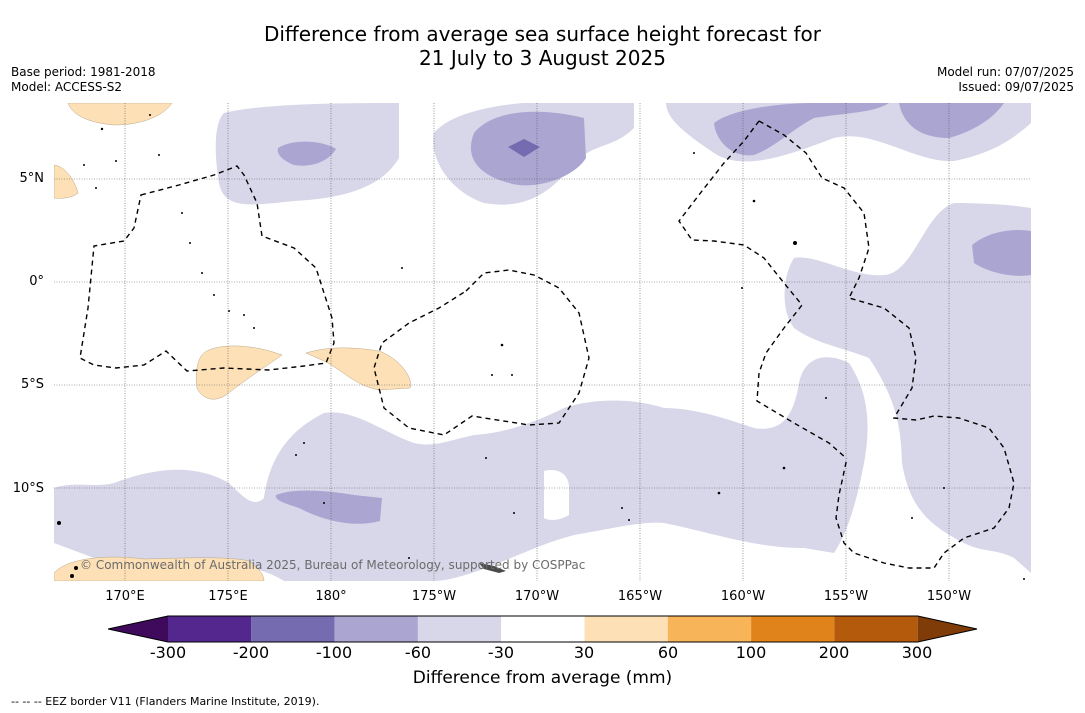 The image size is (1085, 713). Describe the element at coordinates (917, 652) in the screenshot. I see `colorbar-tick: 300` at that location.